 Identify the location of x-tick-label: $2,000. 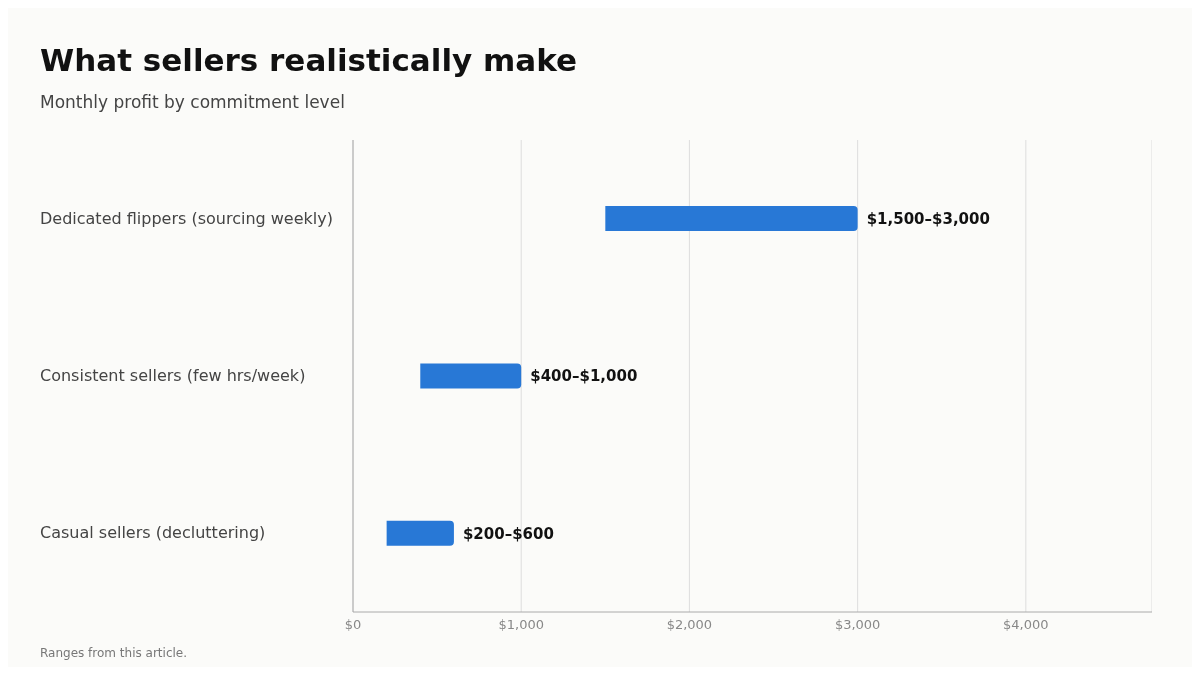
(689, 625).